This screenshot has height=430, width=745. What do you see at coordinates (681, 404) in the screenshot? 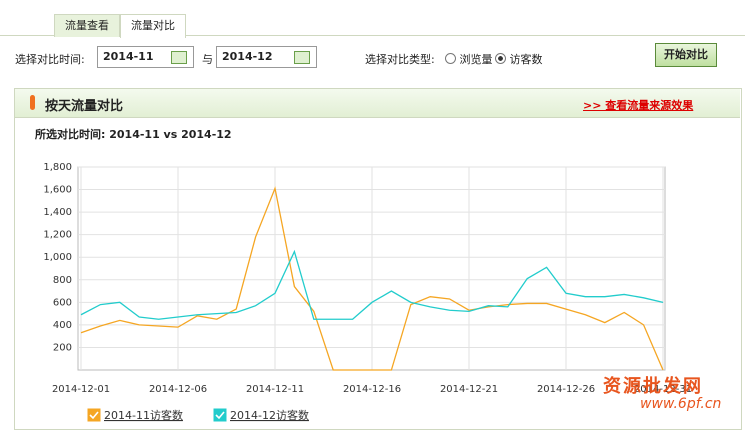
I see `watermark: www.6pf.cn` at bounding box center [681, 404].